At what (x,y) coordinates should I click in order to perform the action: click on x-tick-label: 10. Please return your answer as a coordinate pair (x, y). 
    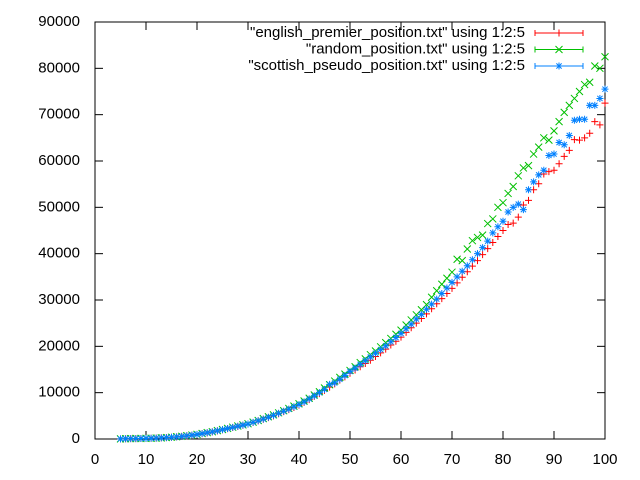
    Looking at the image, I should click on (146, 459).